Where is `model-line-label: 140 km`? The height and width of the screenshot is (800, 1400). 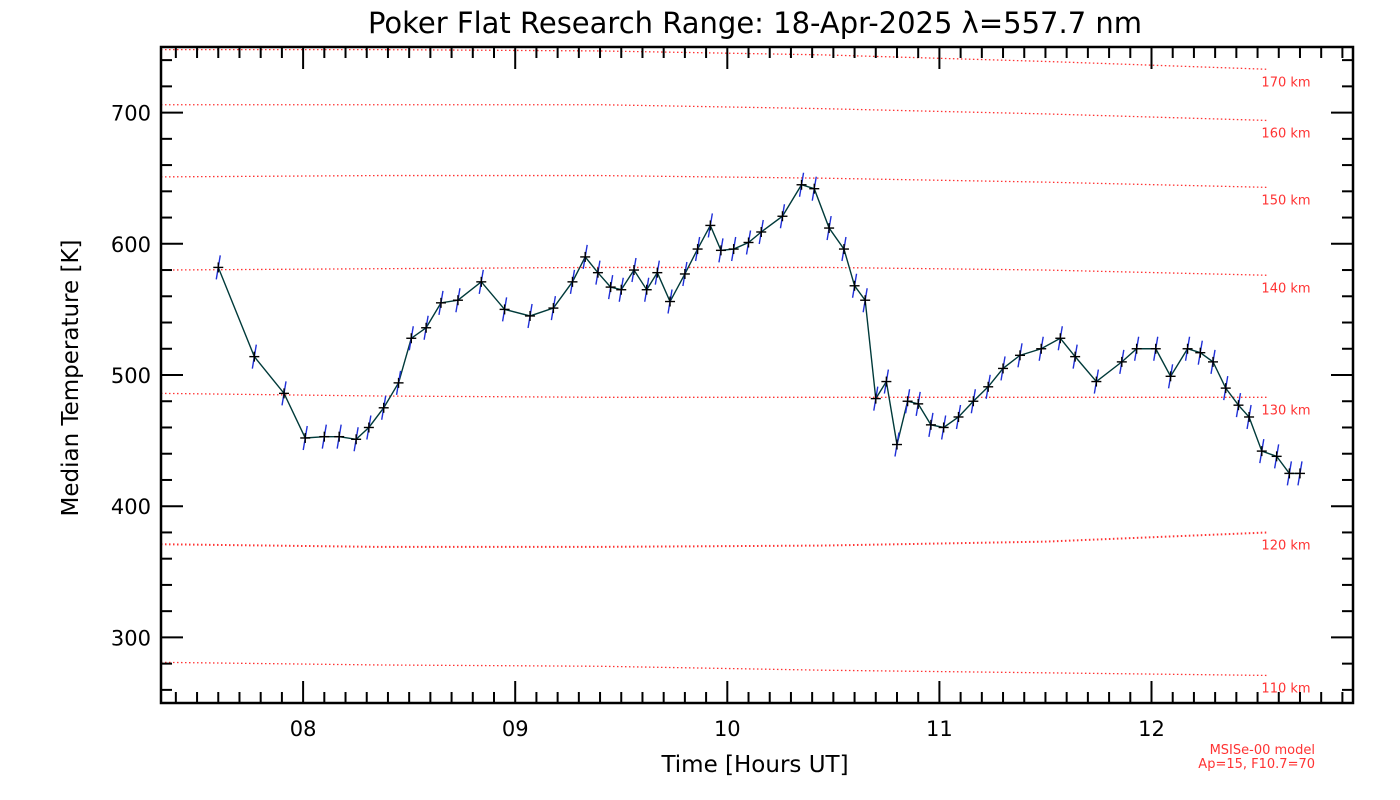
model-line-label: 140 km is located at coordinates (1285, 288).